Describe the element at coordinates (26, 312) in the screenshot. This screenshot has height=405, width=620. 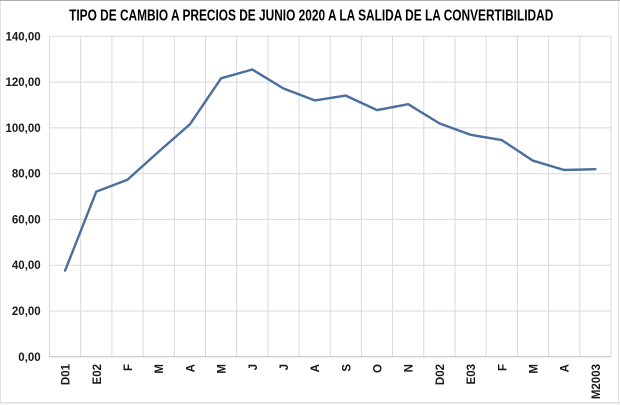
I see `svg-text: 20,00` at that location.